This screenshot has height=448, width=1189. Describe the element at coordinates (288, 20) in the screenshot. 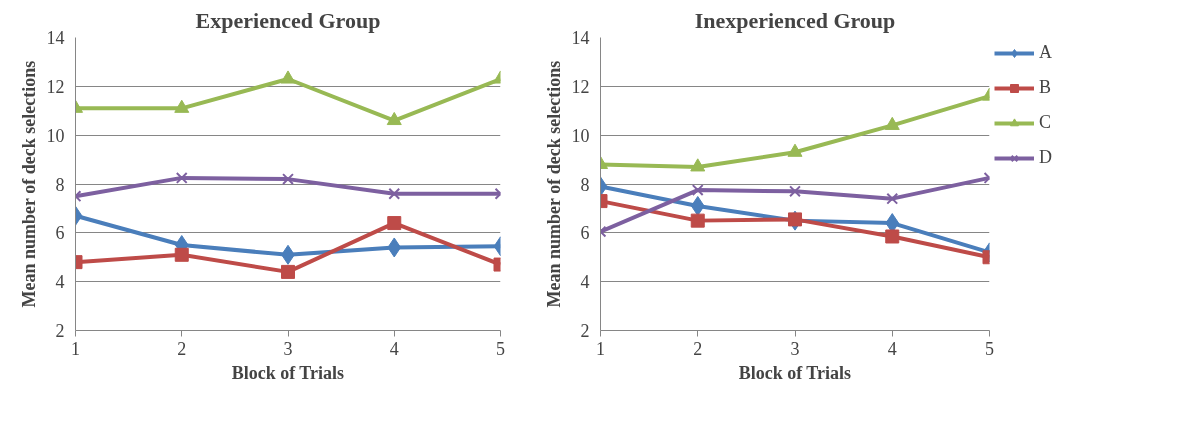

I see `chart-title: Experienced Group` at that location.